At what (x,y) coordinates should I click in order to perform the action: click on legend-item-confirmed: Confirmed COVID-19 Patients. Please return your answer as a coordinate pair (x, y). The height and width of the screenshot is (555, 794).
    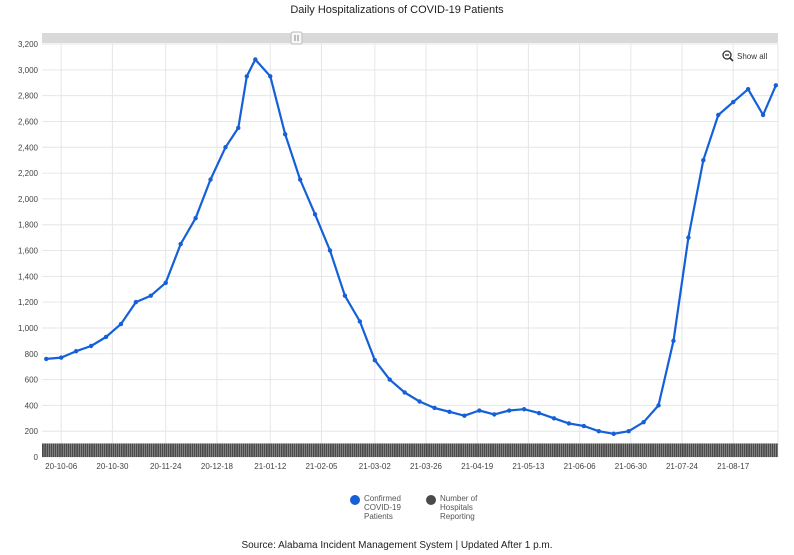
    Looking at the image, I should click on (379, 507).